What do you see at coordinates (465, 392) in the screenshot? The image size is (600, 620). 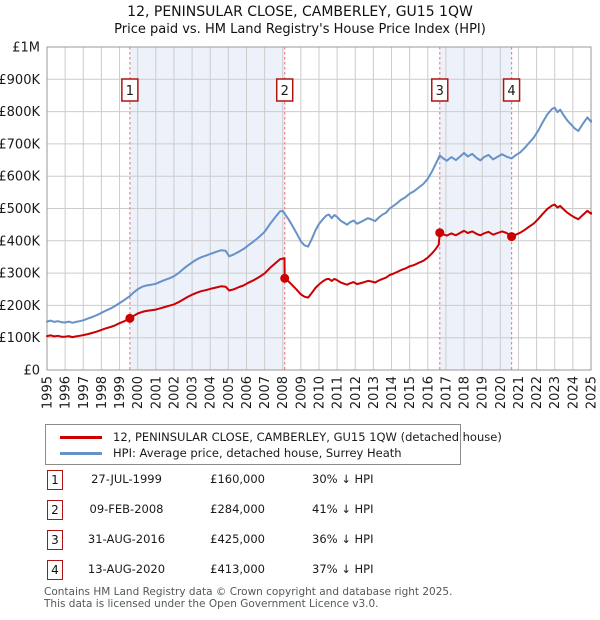 I see `x-axis-tick-label: 2018` at bounding box center [465, 392].